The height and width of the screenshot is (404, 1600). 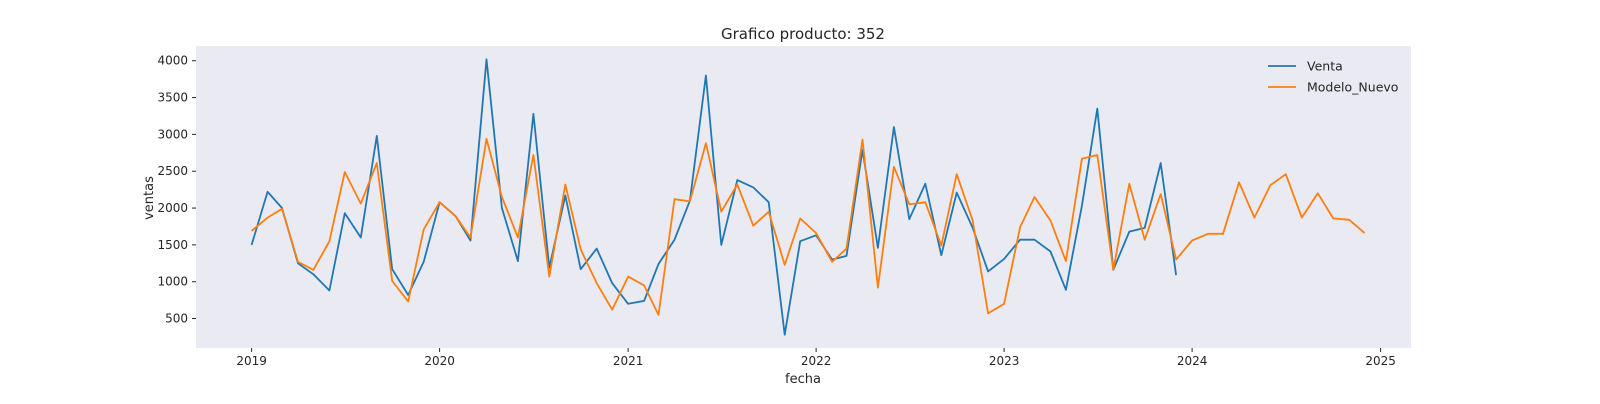 What do you see at coordinates (439, 361) in the screenshot?
I see `x-tick-label: 2020` at bounding box center [439, 361].